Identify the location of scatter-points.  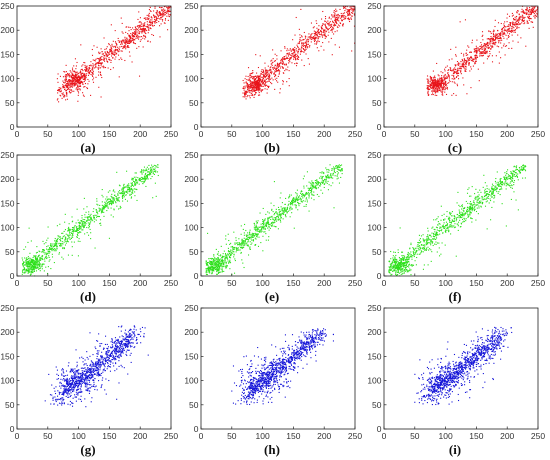
(114, 54).